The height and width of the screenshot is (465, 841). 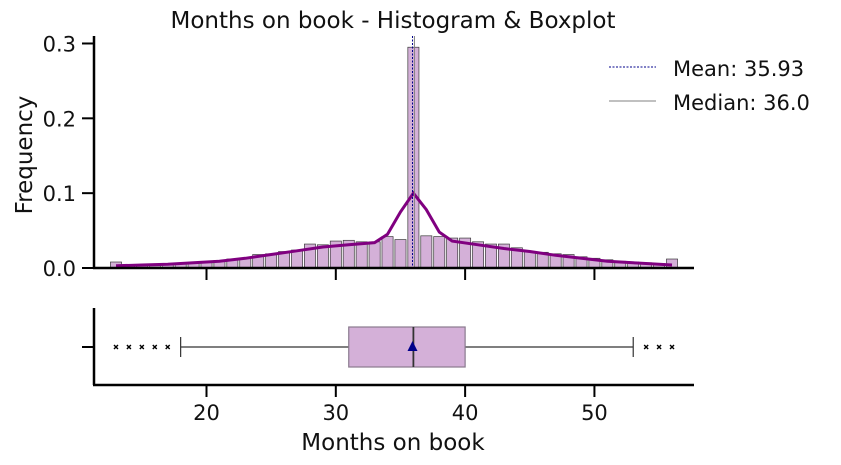 I want to click on boxplot-mean-marker, so click(x=412, y=346).